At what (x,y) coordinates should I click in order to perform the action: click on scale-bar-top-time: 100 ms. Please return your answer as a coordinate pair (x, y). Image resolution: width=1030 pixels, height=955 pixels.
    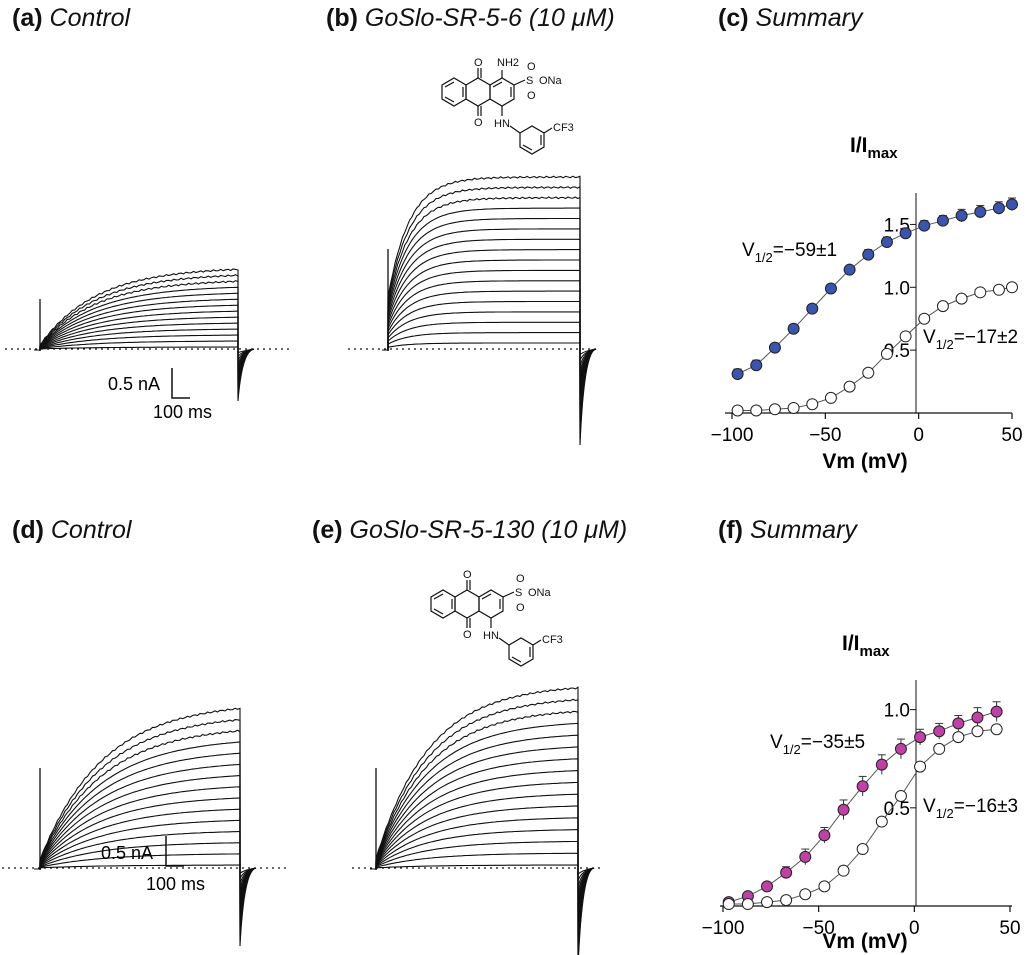
    Looking at the image, I should click on (182, 412).